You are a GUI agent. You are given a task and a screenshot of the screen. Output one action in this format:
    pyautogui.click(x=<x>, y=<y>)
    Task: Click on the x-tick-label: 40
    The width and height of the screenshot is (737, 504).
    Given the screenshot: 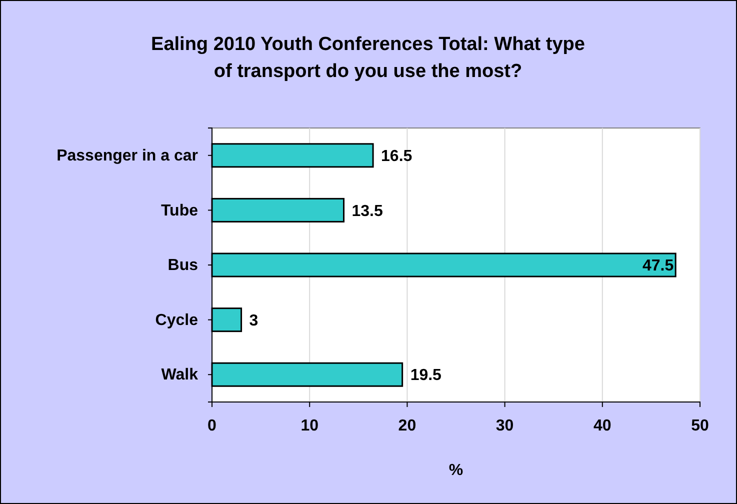 What is the action you would take?
    pyautogui.click(x=603, y=425)
    